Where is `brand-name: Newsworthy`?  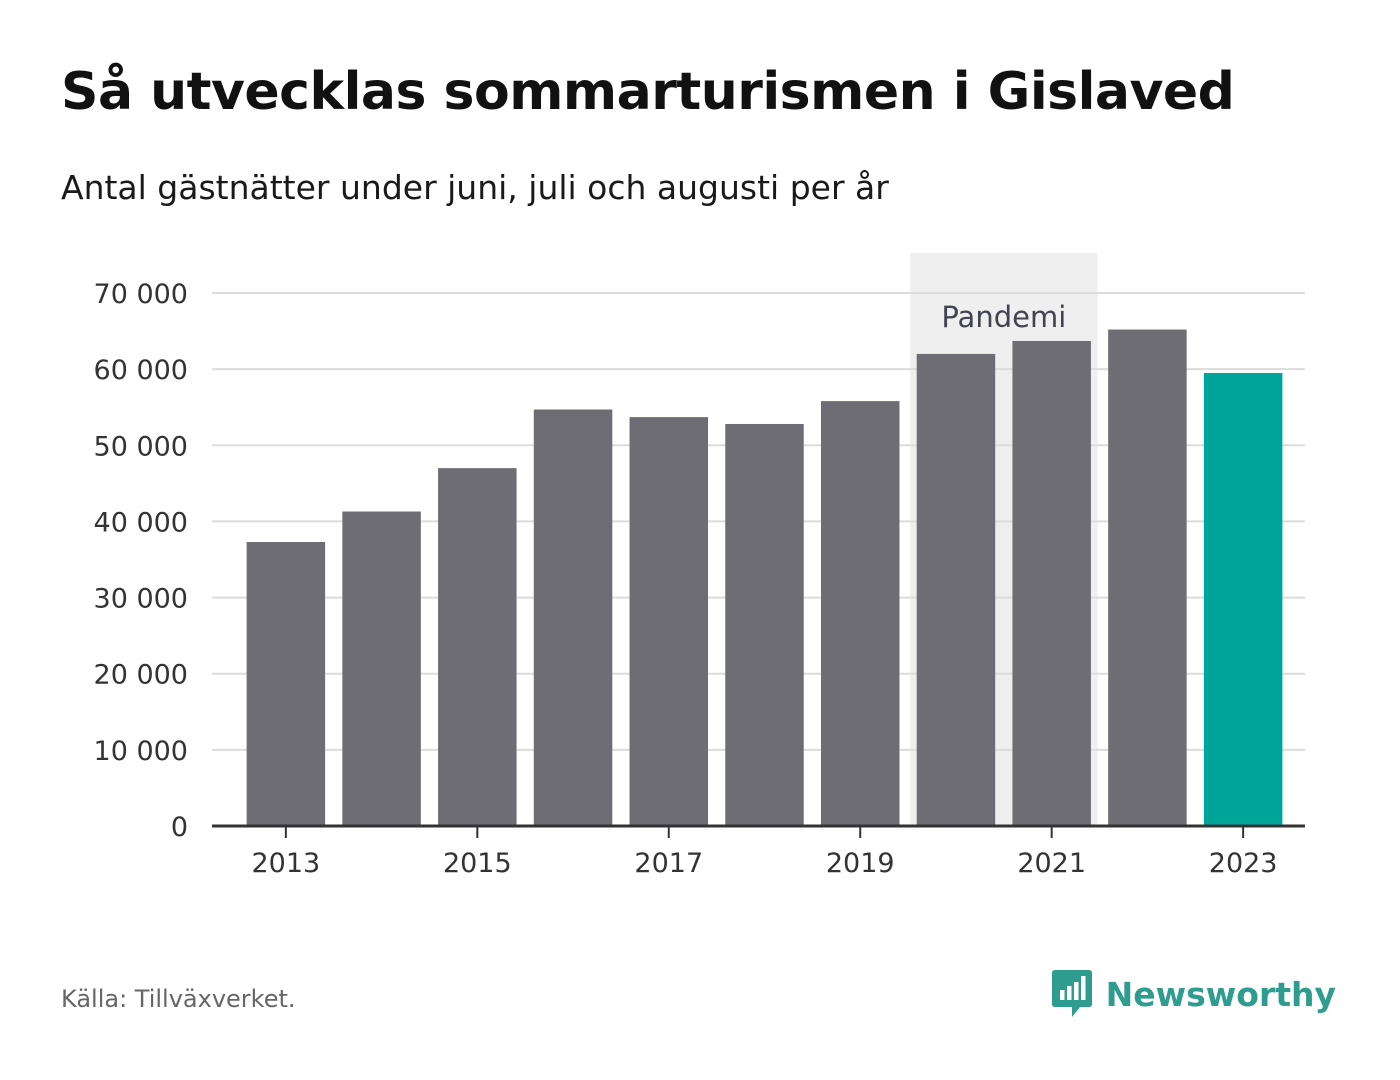
brand-name: Newsworthy is located at coordinates (1220, 994).